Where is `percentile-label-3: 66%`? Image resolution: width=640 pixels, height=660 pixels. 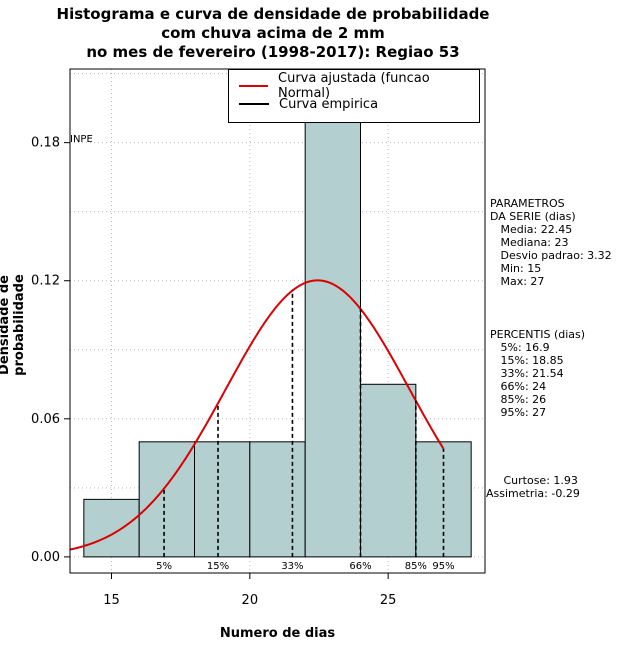
percentile-label-3: 66% is located at coordinates (360, 566).